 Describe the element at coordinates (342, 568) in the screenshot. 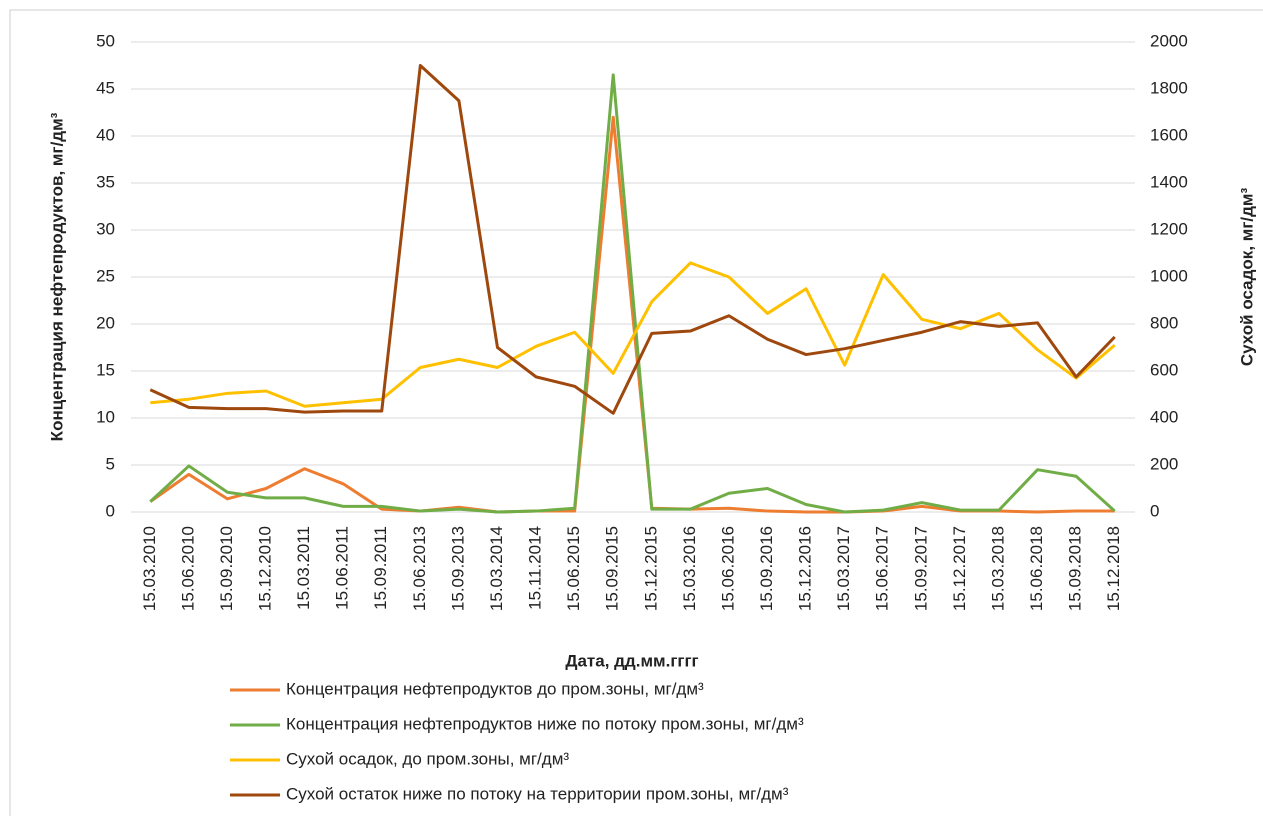

I see `x-tick-label: 15.06.2011` at that location.